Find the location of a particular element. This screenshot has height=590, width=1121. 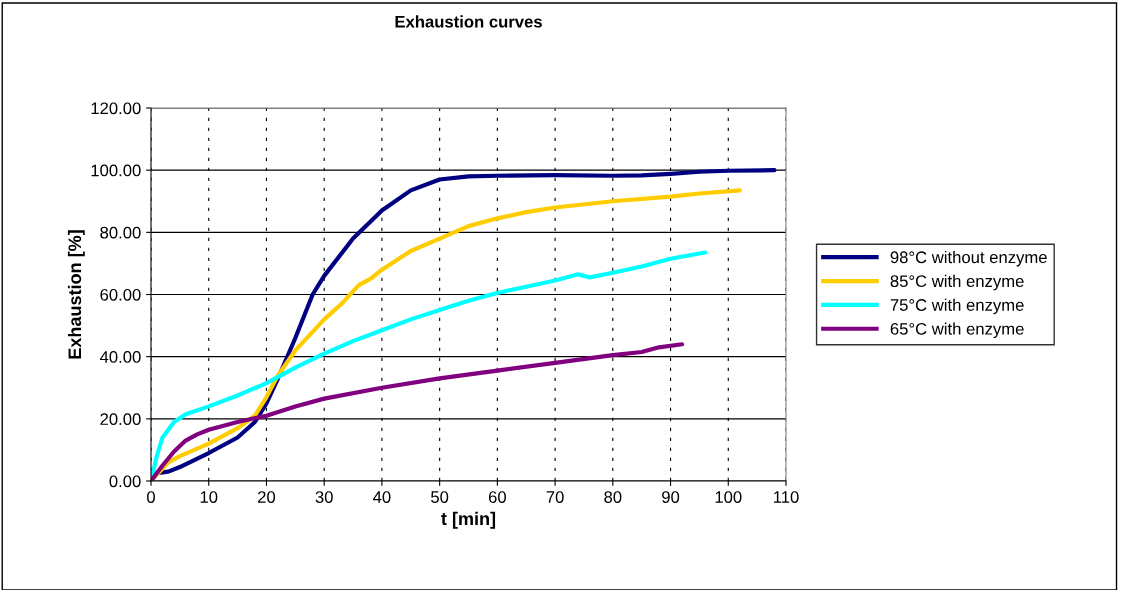

y-tick-label: 40.00 is located at coordinates (120, 357).